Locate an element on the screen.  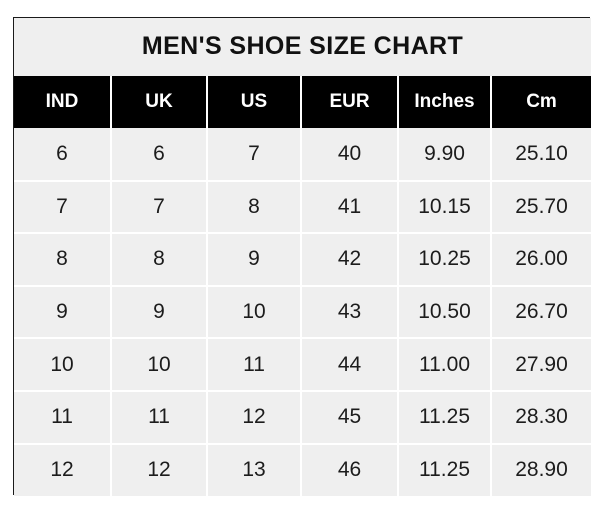
cell-us: 13 is located at coordinates (254, 469).